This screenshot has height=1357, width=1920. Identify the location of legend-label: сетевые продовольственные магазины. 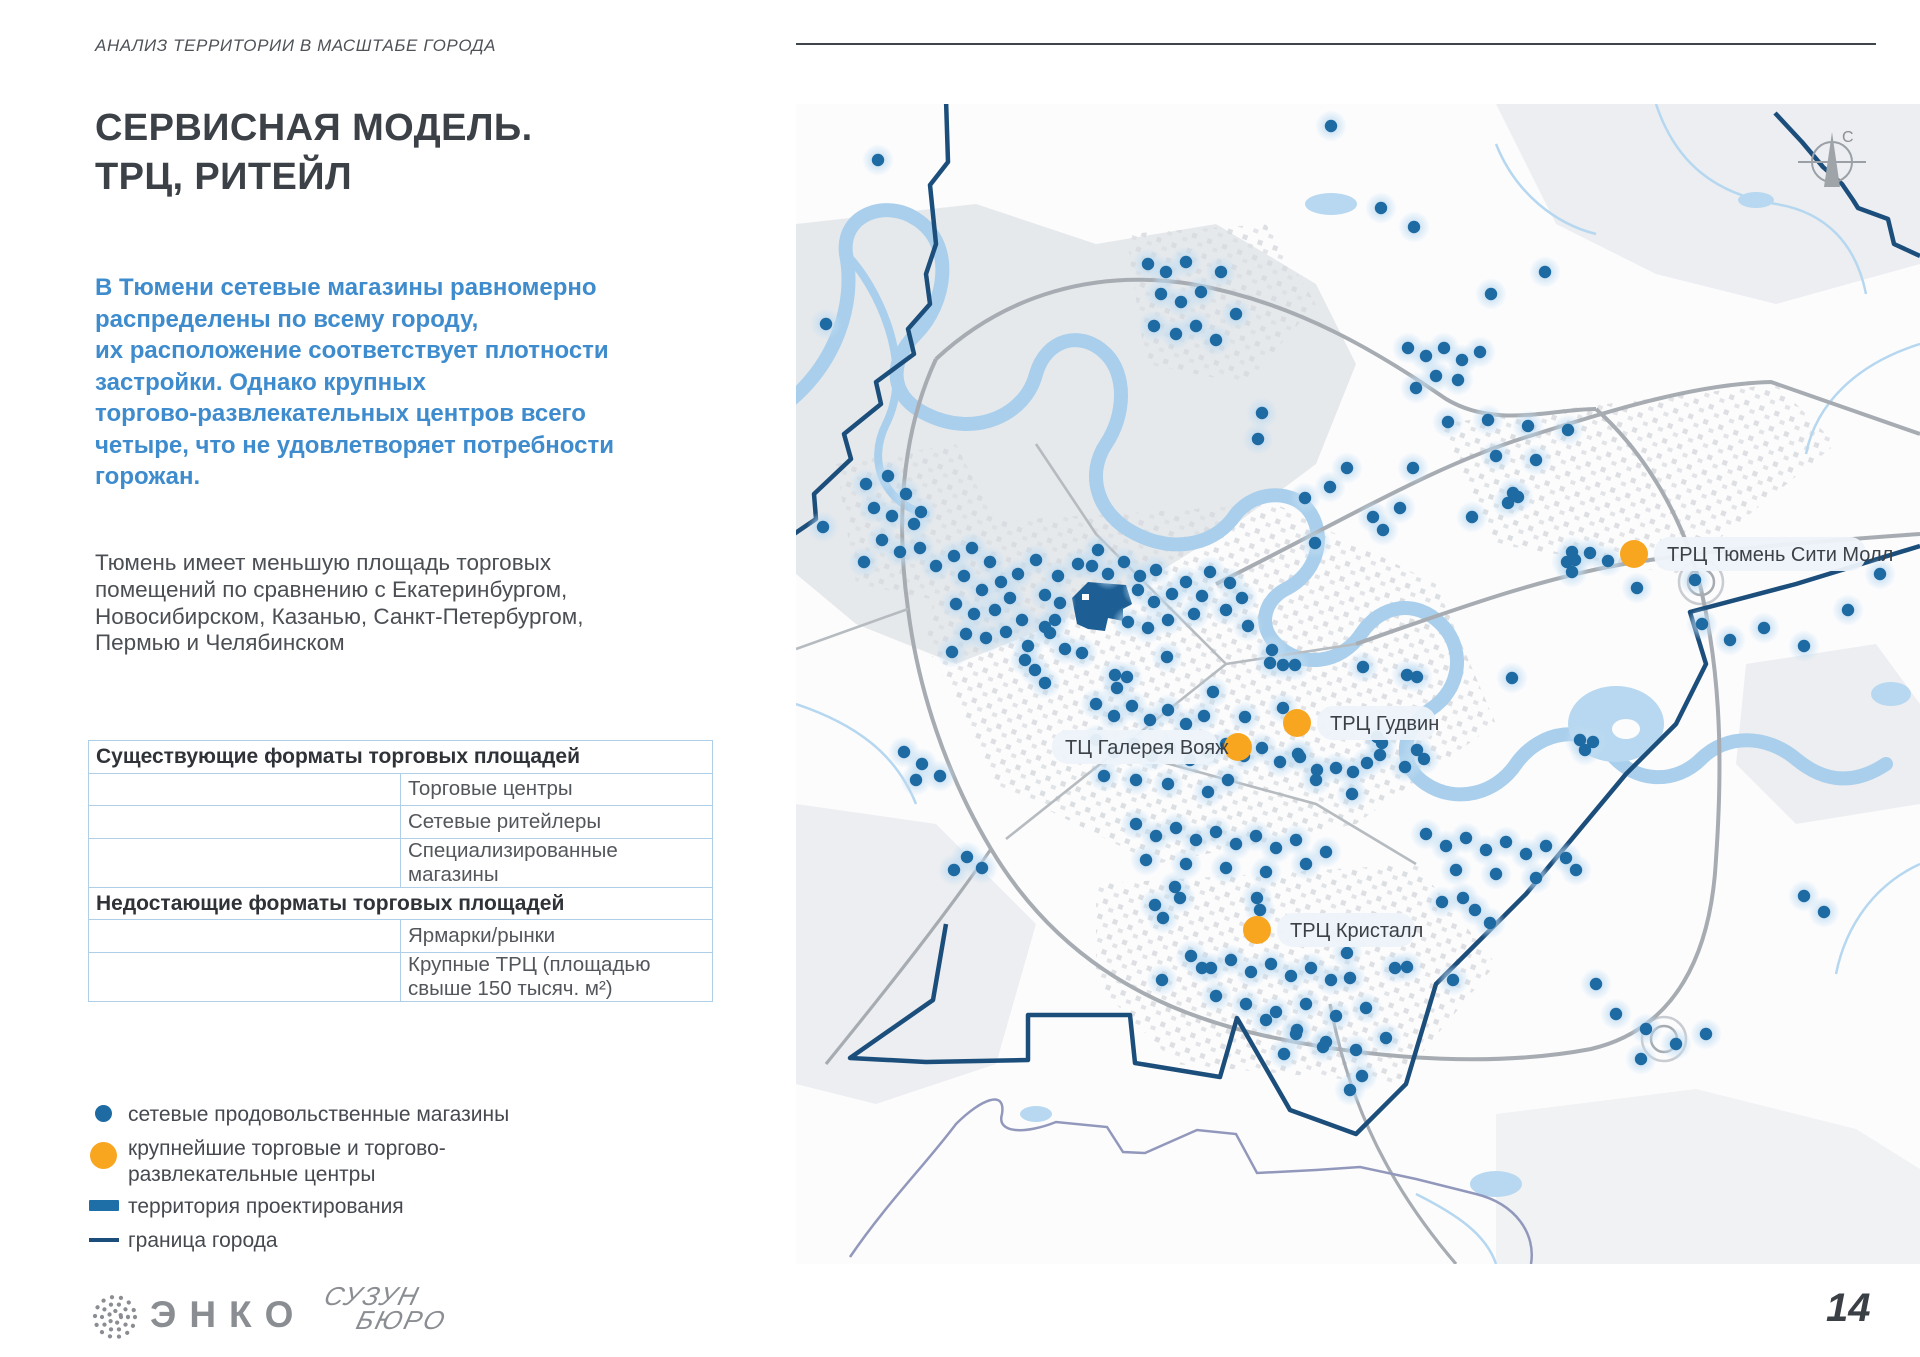
(319, 1114).